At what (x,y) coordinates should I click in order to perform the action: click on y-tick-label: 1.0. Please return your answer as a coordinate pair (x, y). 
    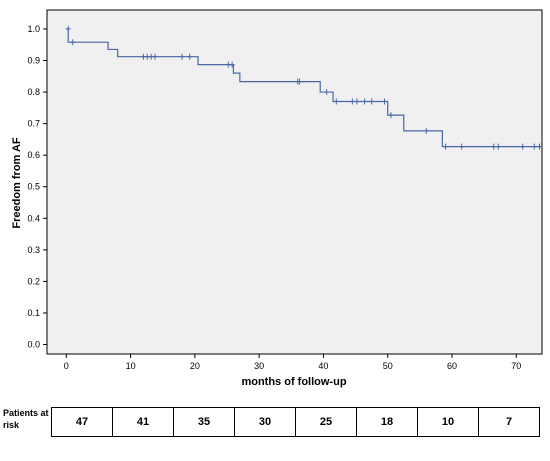
    Looking at the image, I should click on (33, 29).